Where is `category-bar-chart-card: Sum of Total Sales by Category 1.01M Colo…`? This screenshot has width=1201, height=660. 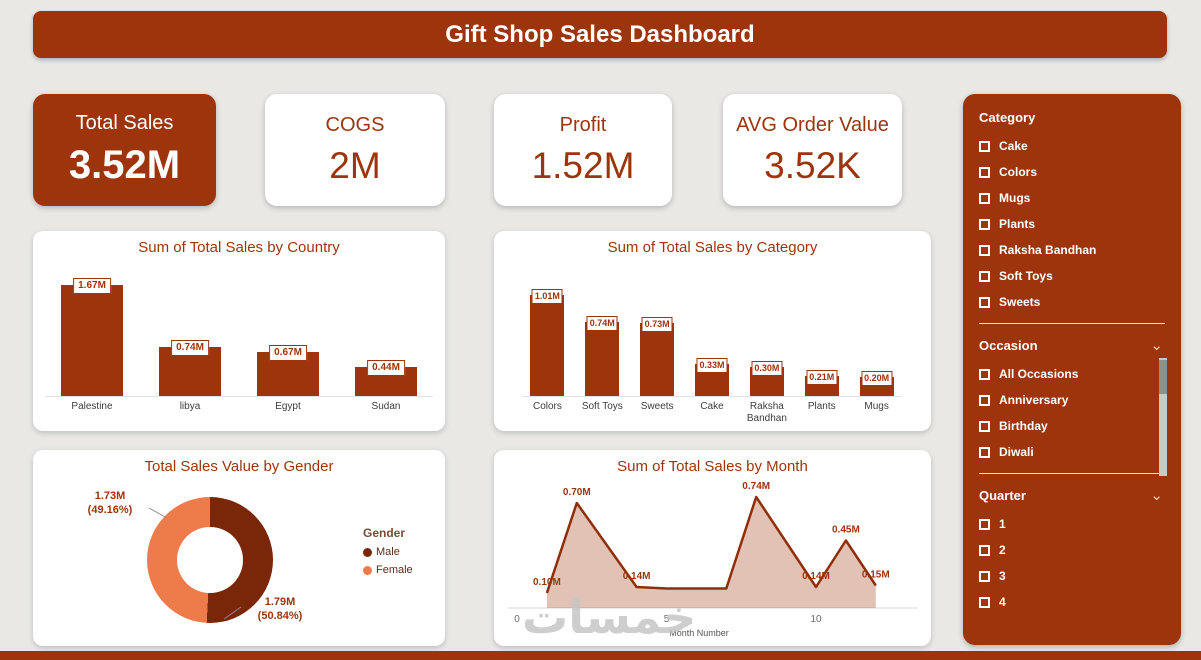 category-bar-chart-card: Sum of Total Sales by Category 1.01M Colo… is located at coordinates (712, 331).